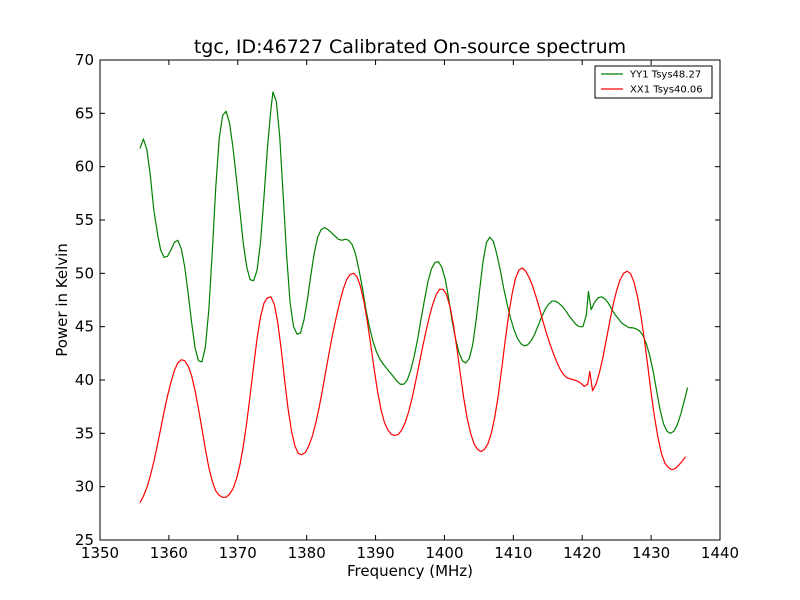 This screenshot has width=800, height=600. I want to click on legend-label-yy1: YY1 Tsys48.27, so click(665, 75).